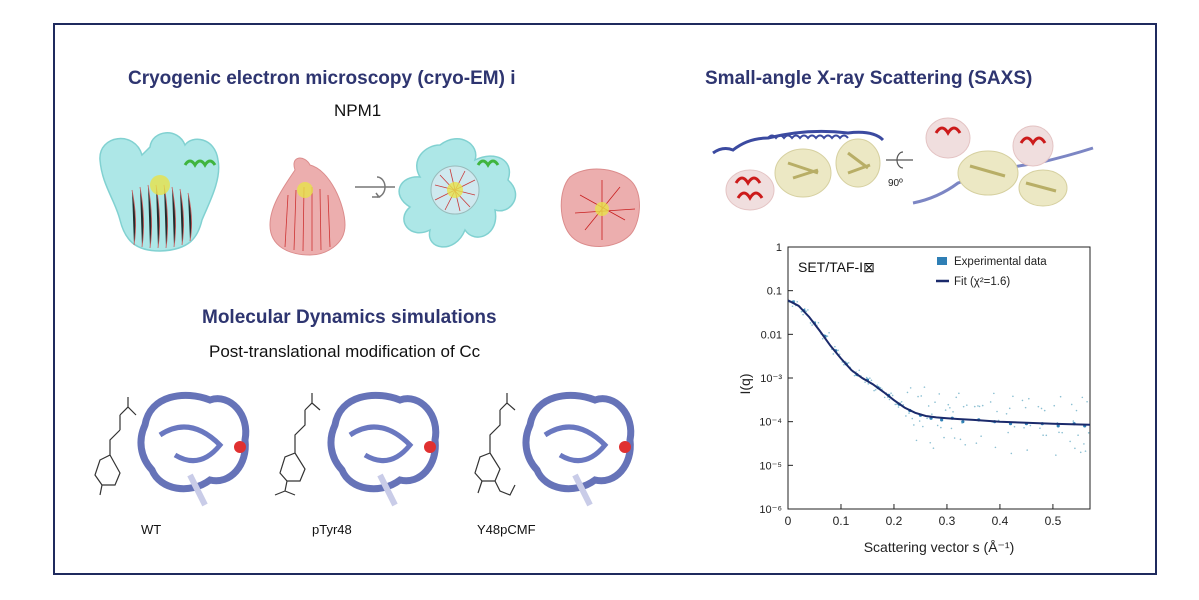  What do you see at coordinates (115, 446) in the screenshot?
I see `tyrosine-skeletal-formula` at bounding box center [115, 446].